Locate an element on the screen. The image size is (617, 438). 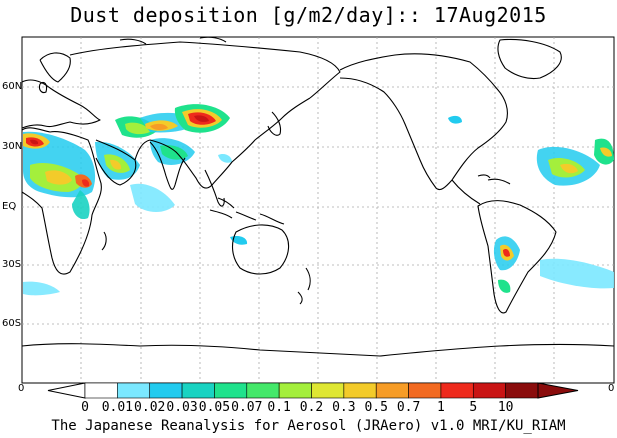
colorbar-tick-label: 0.02 is located at coordinates (149, 407).